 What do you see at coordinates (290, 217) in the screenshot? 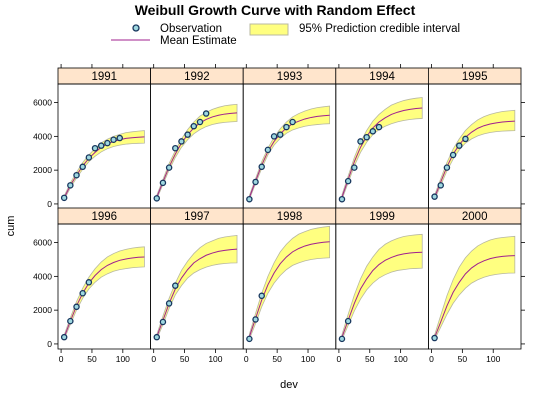
I see `panel-strip-label: 1998` at bounding box center [290, 217].